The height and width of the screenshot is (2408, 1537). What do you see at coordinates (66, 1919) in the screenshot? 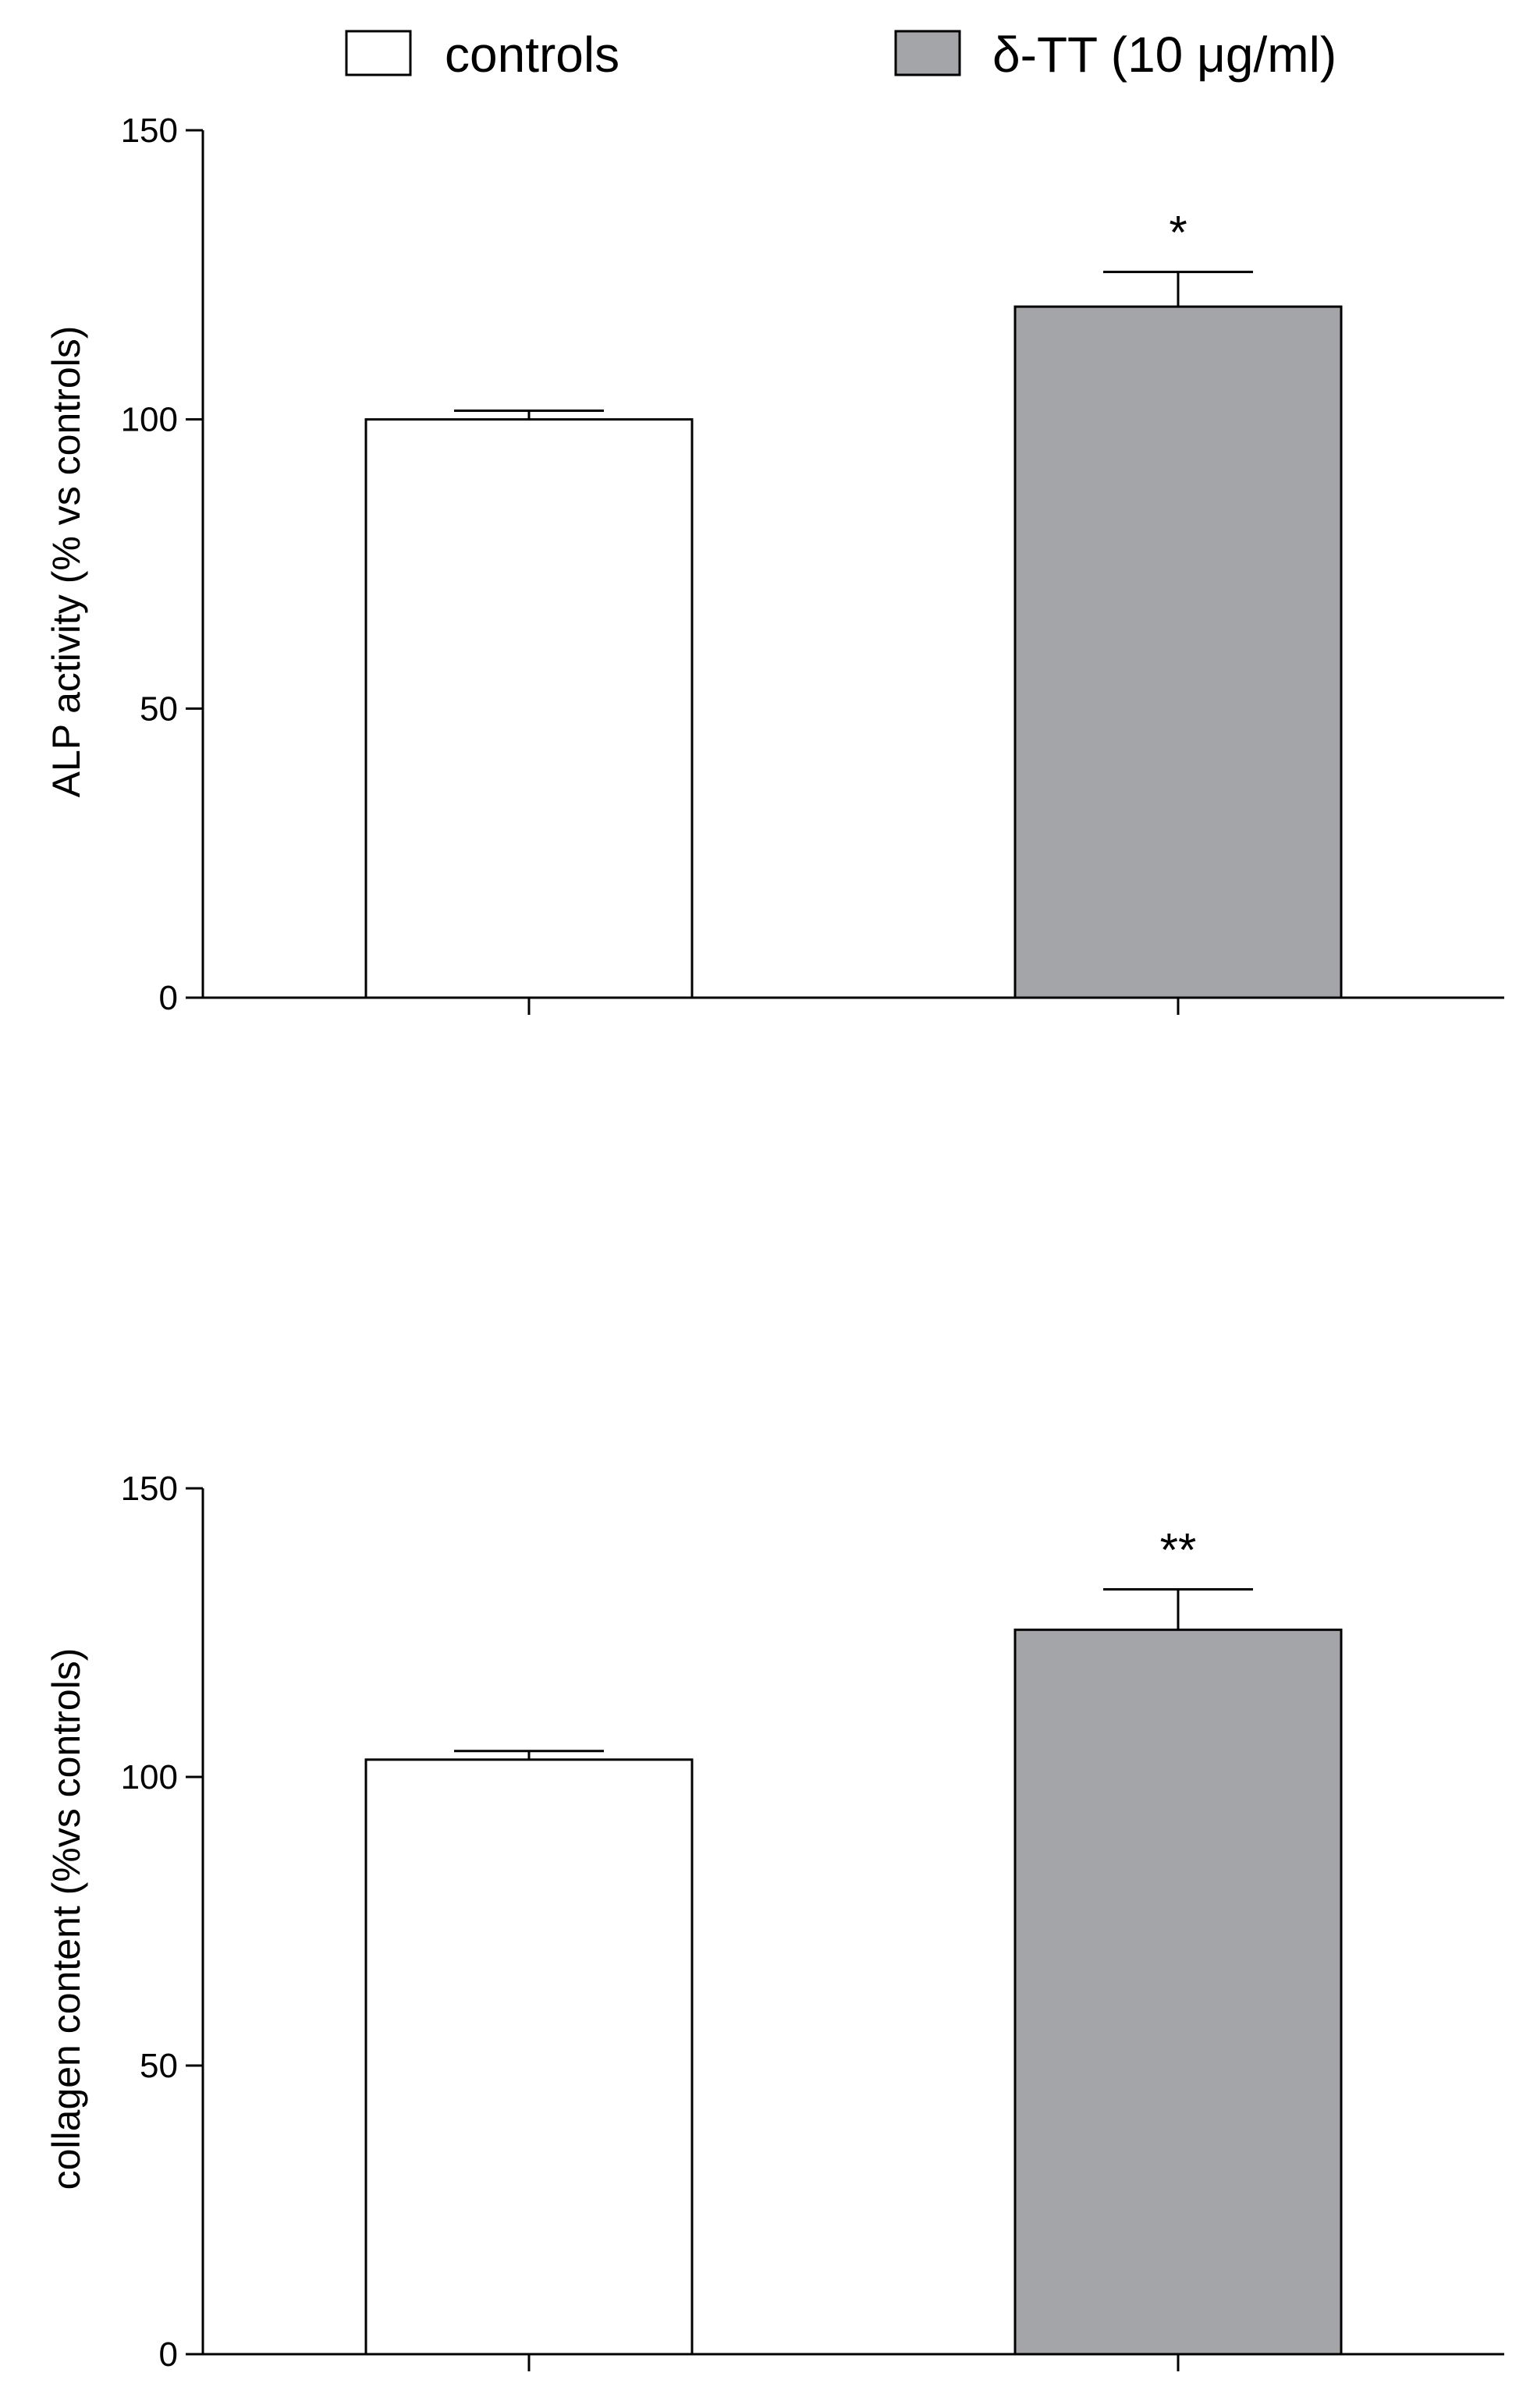
I see `y-axis-title: collagen content (%vs controls)` at bounding box center [66, 1919].